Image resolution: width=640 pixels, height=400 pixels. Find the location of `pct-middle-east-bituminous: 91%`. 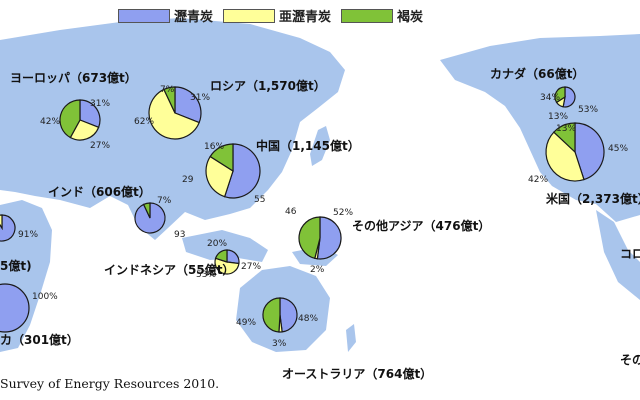

pct-middle-east-bituminous: 91% is located at coordinates (28, 235).